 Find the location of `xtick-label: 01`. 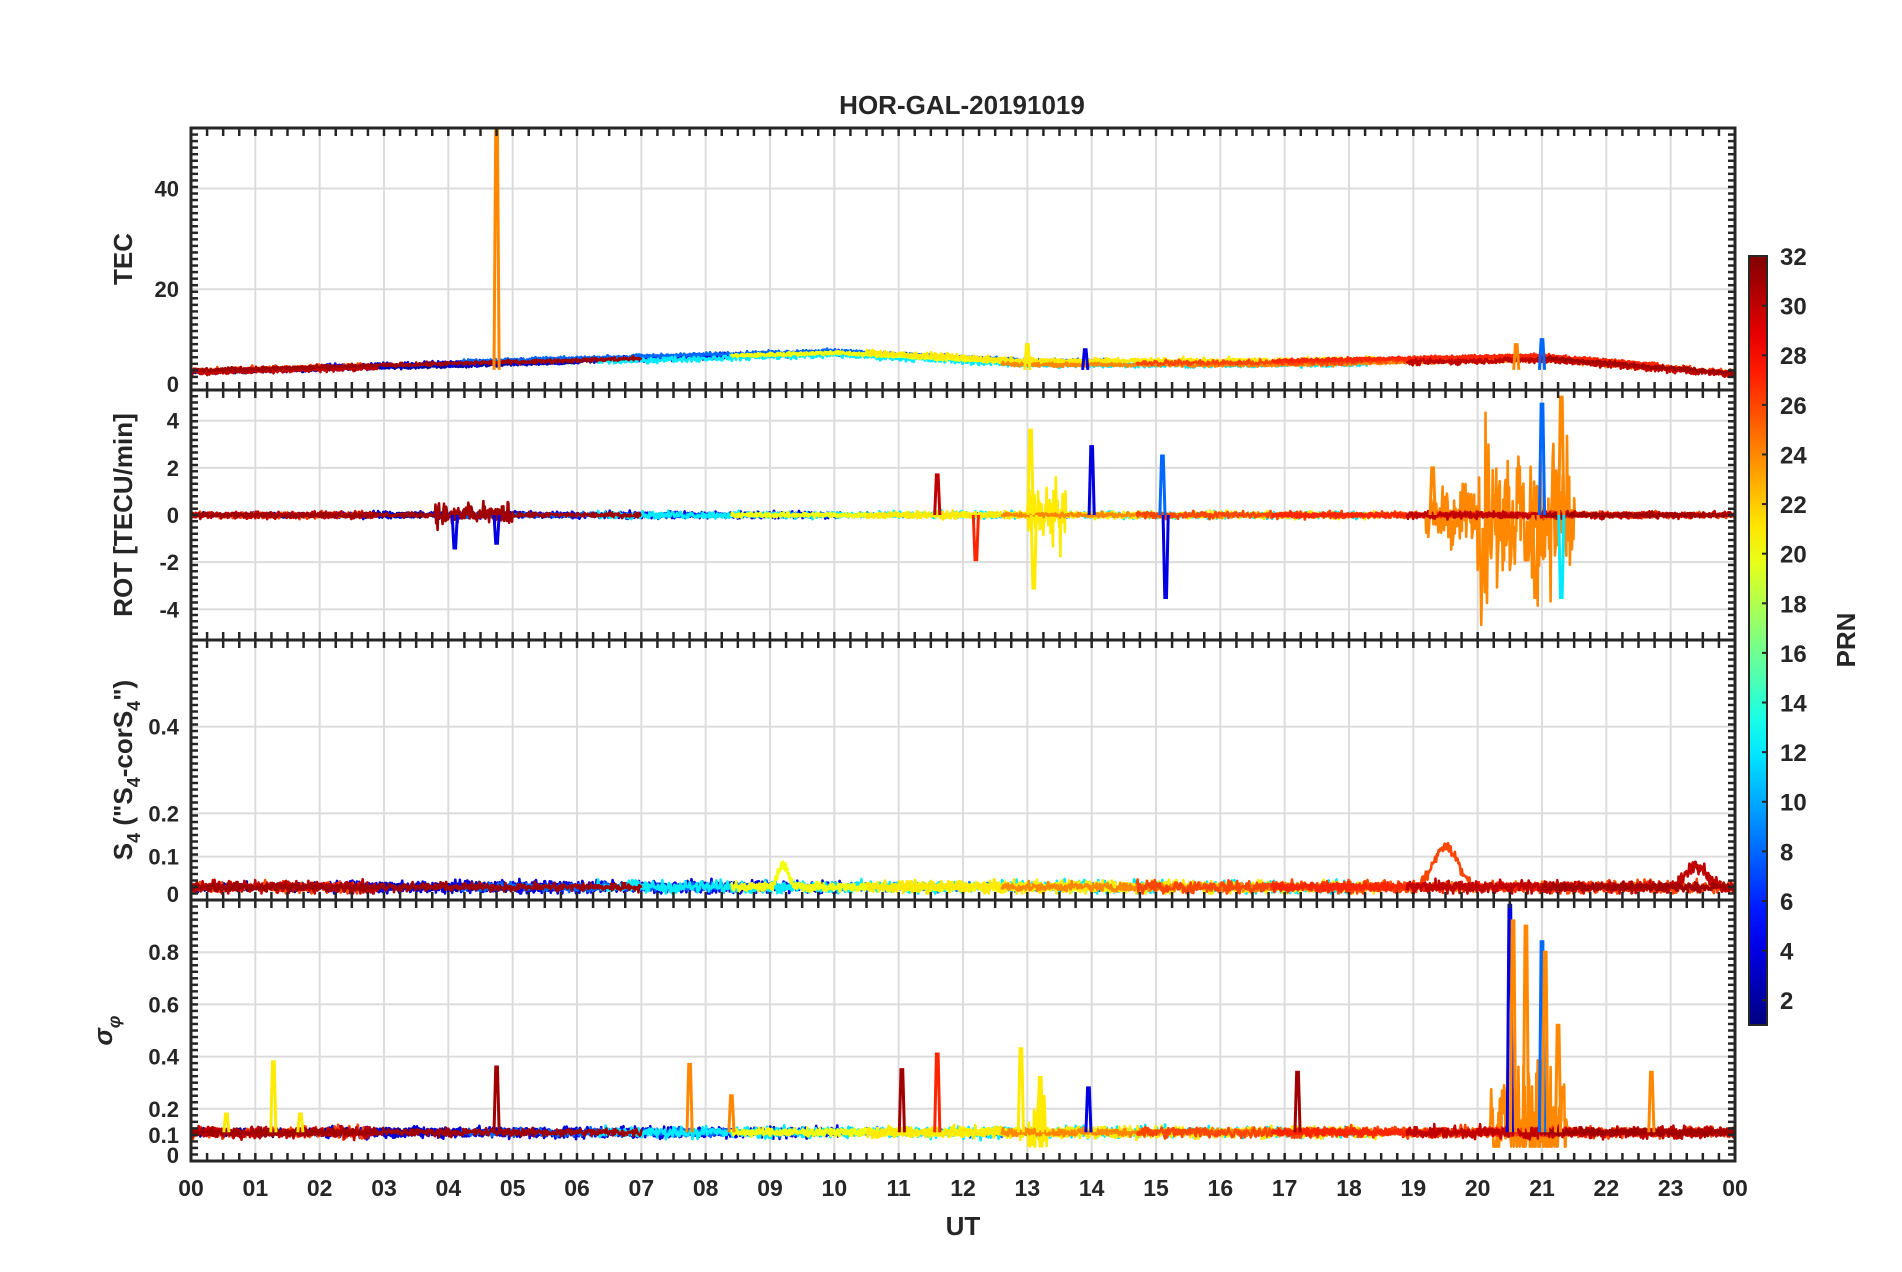

xtick-label: 01 is located at coordinates (256, 1188).